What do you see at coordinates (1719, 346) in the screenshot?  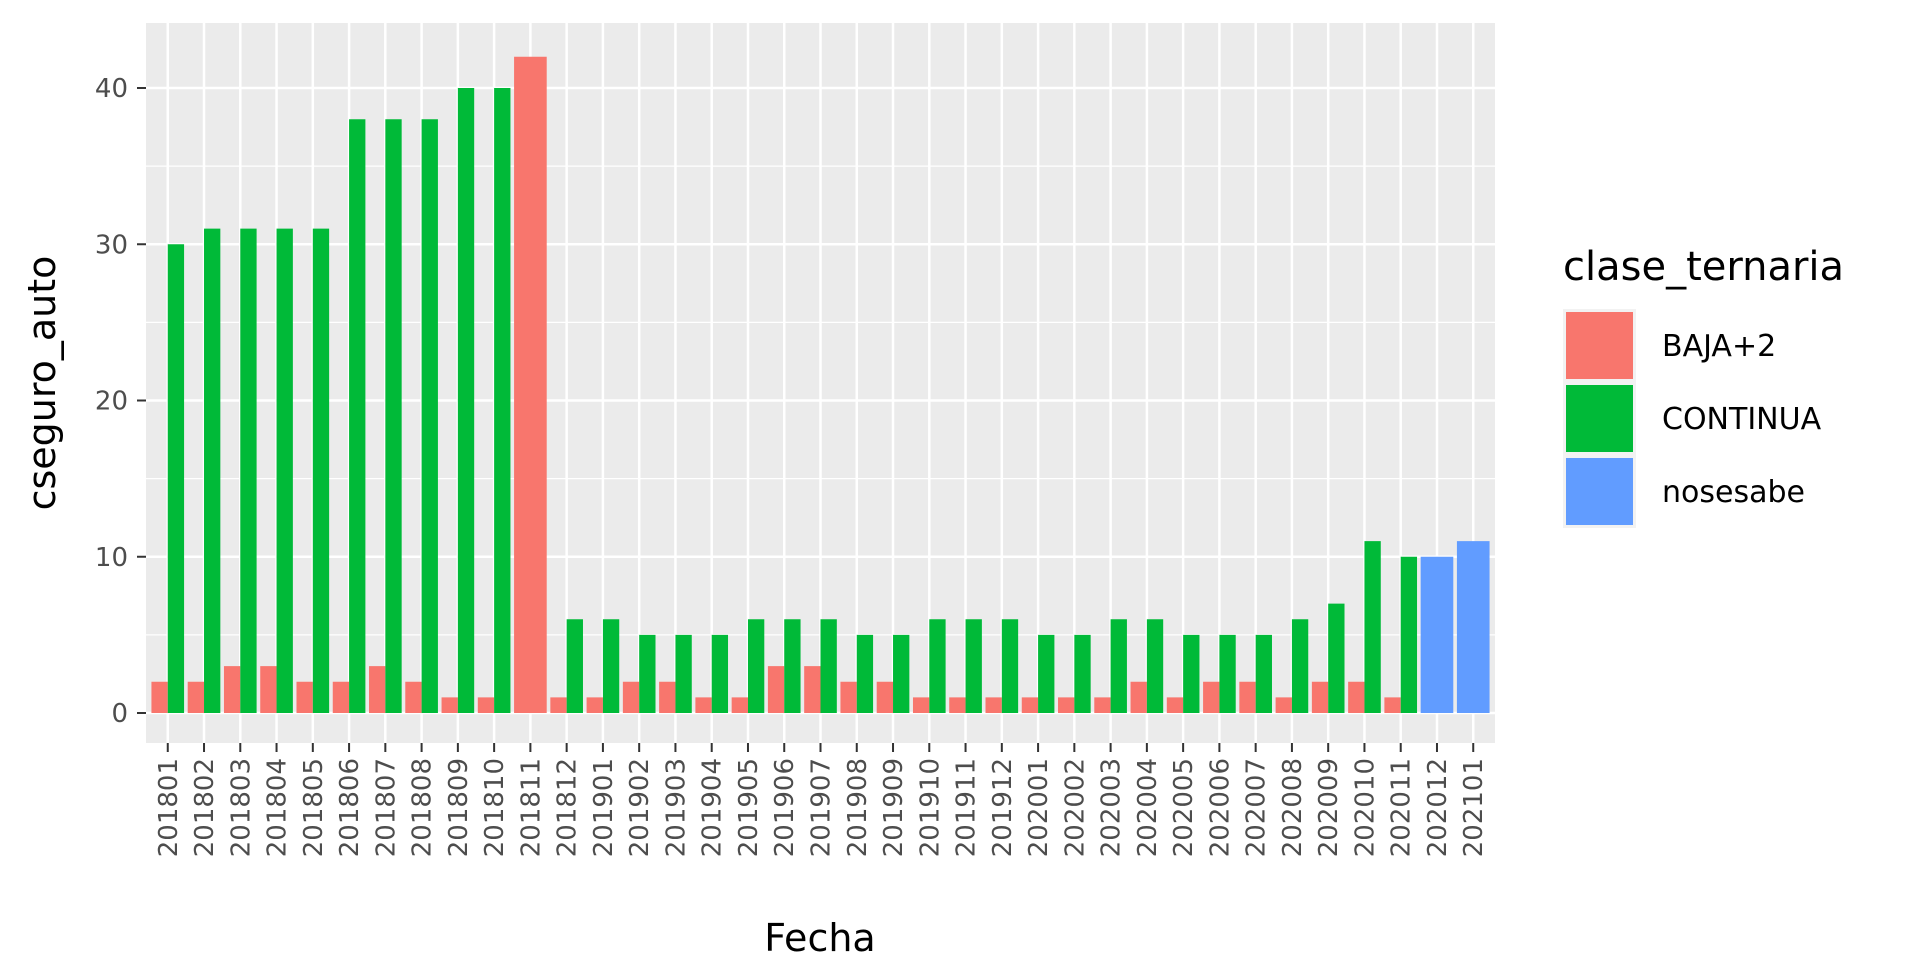 I see `legend-label: BAJA+2` at bounding box center [1719, 346].